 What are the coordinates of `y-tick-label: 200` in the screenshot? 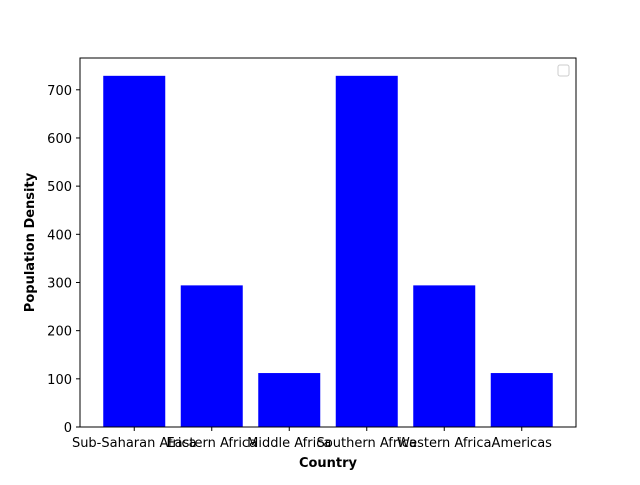 It's located at (59, 332).